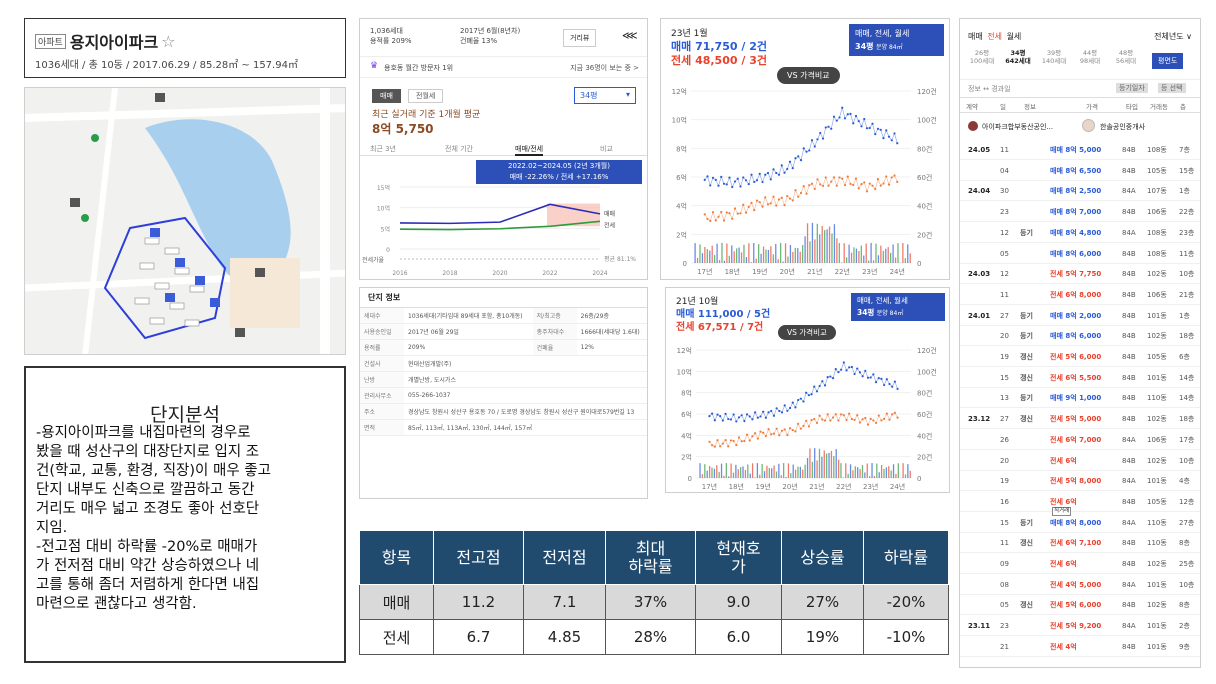  Describe the element at coordinates (1080, 564) in the screenshot. I see `trade-row: 09 전세 6억 84B 102동 25층` at that location.